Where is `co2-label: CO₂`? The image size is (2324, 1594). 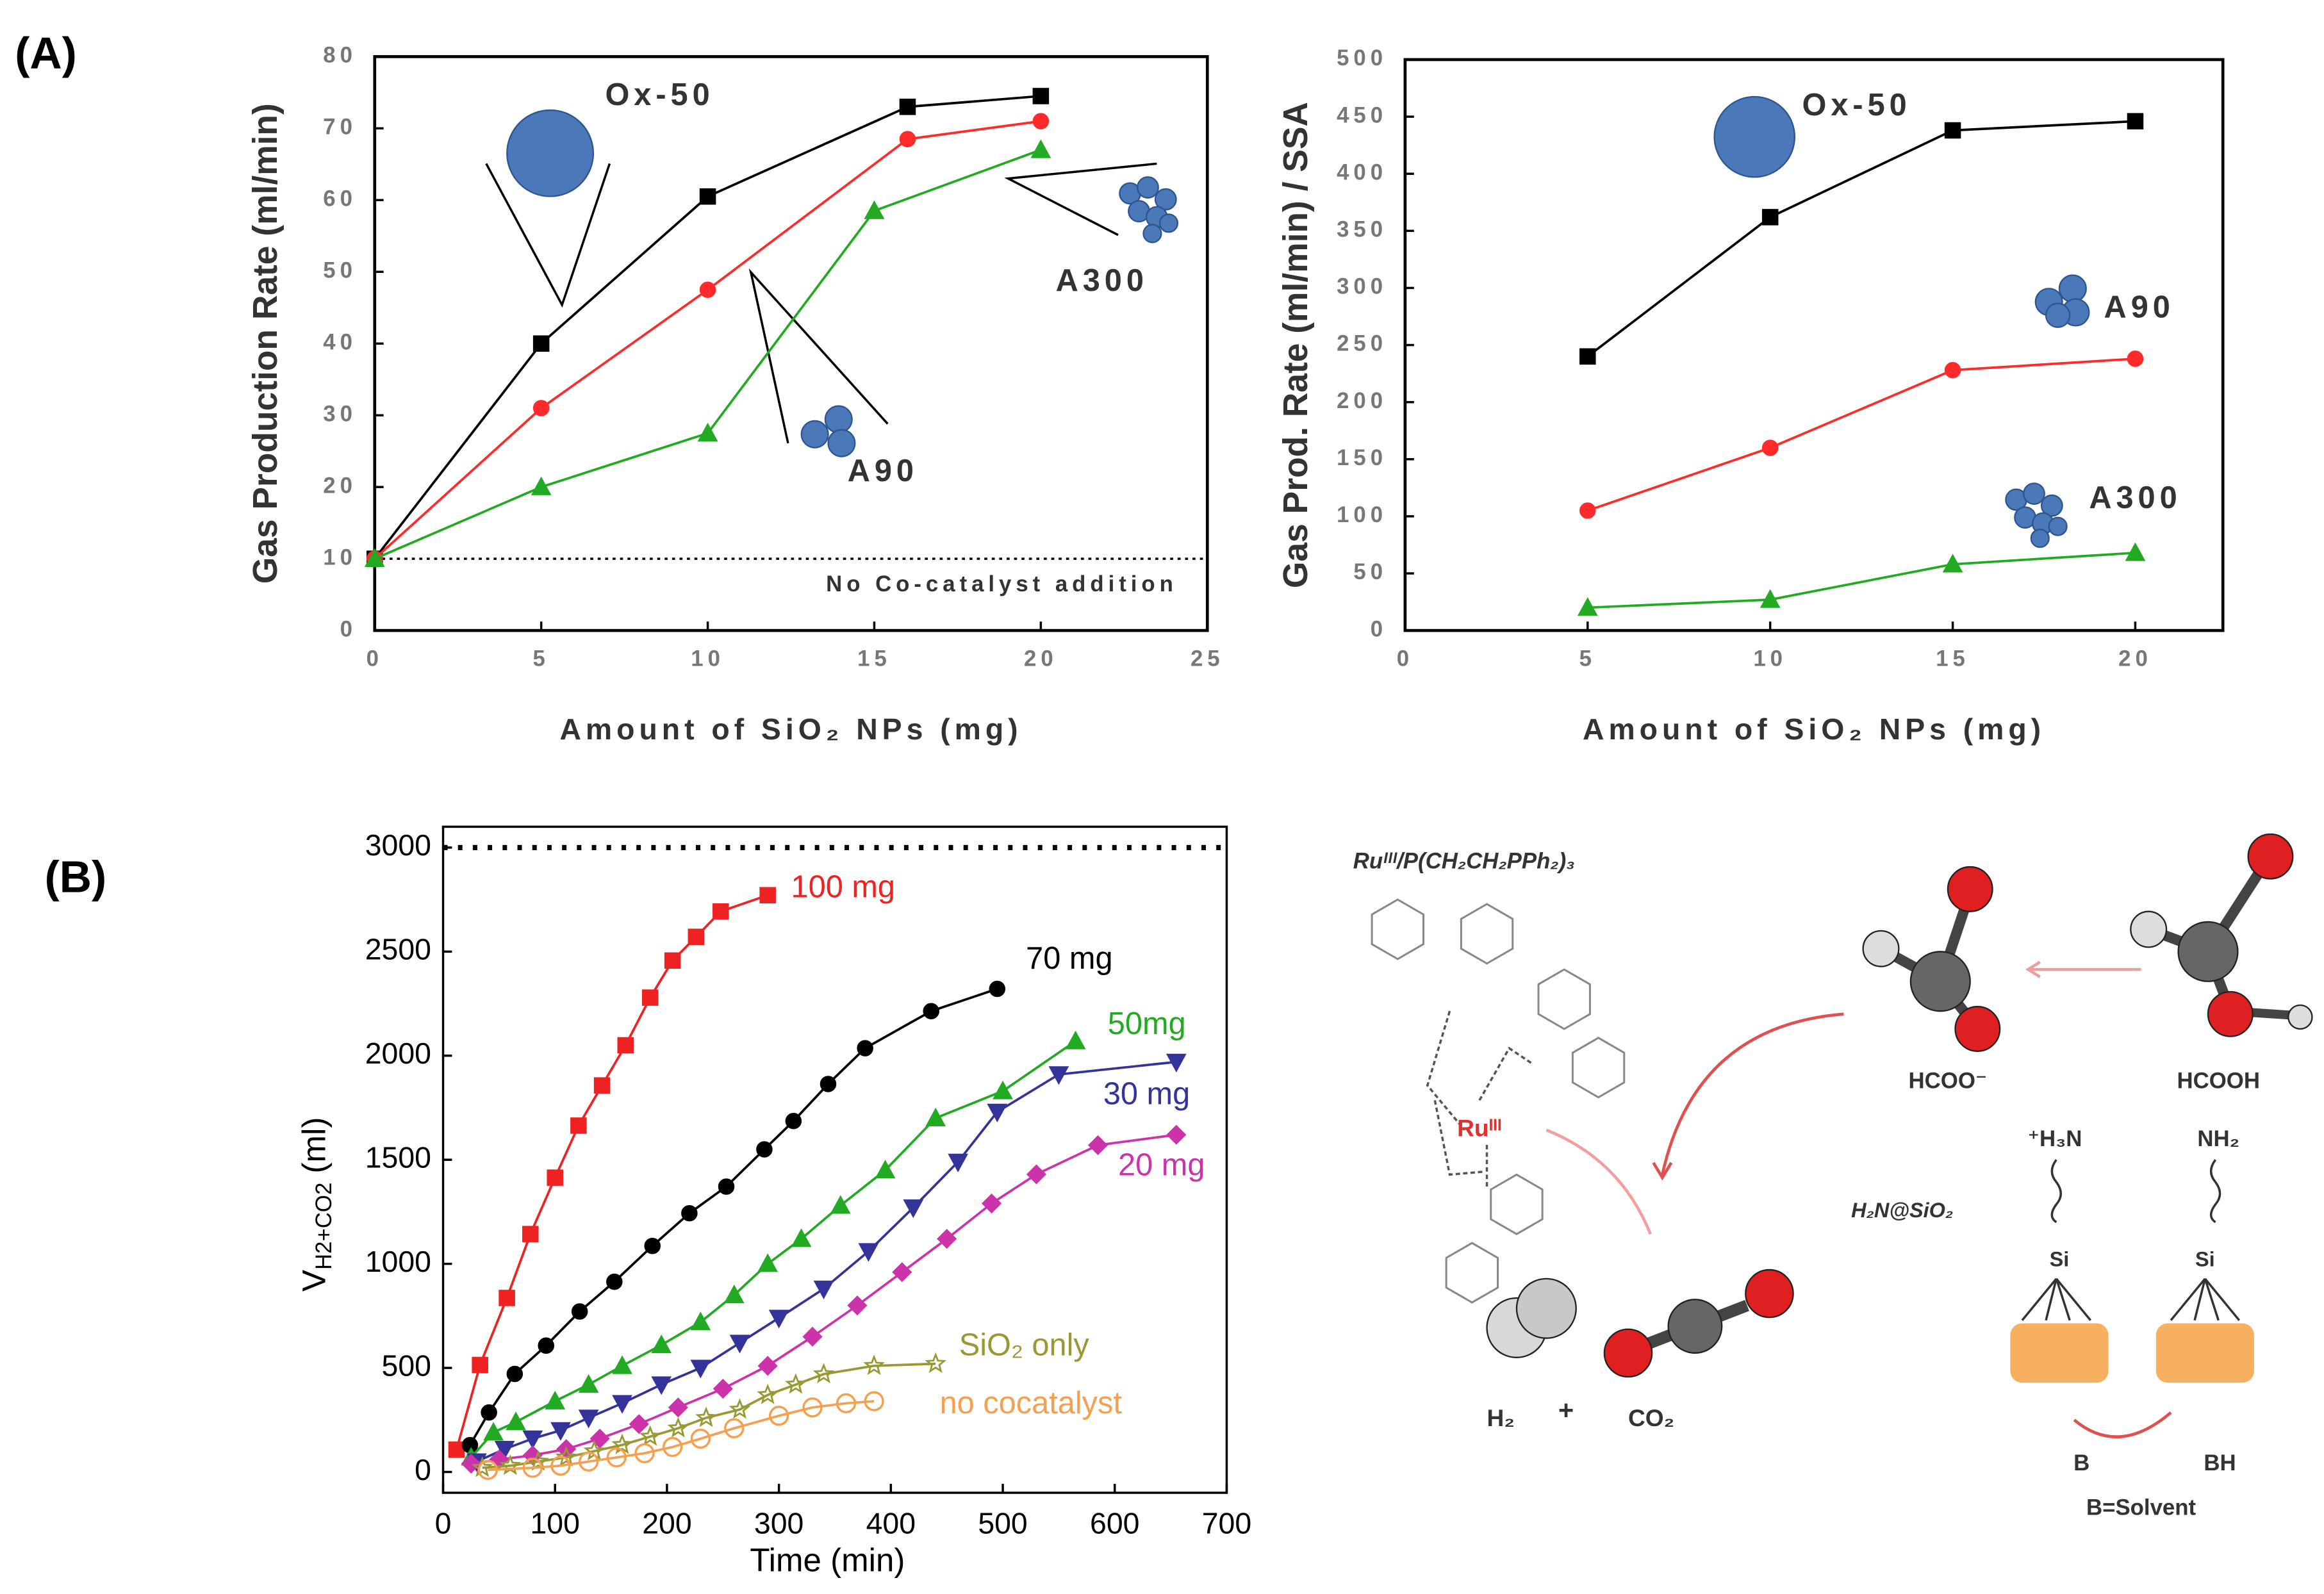 co2-label: CO₂ is located at coordinates (1651, 1417).